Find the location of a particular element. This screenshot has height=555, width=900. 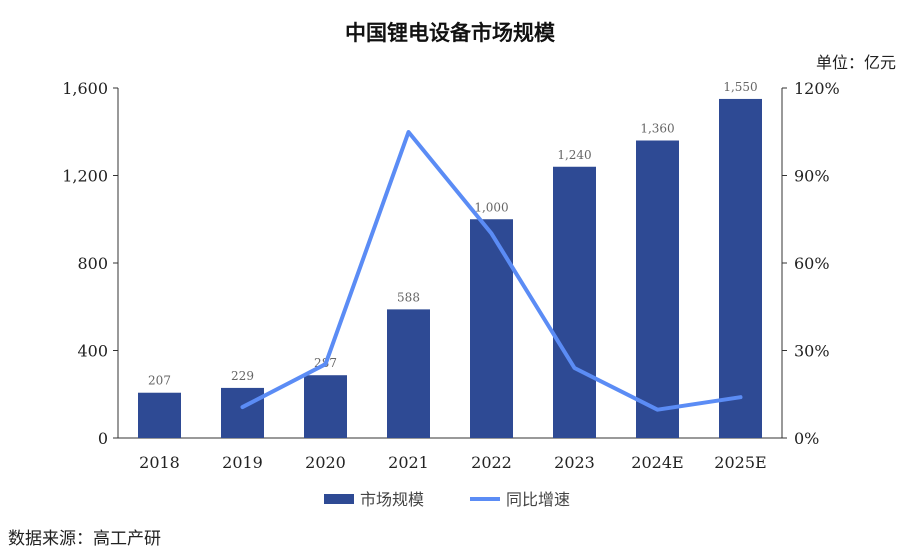

legend-line-label: 同比增速 is located at coordinates (538, 499).